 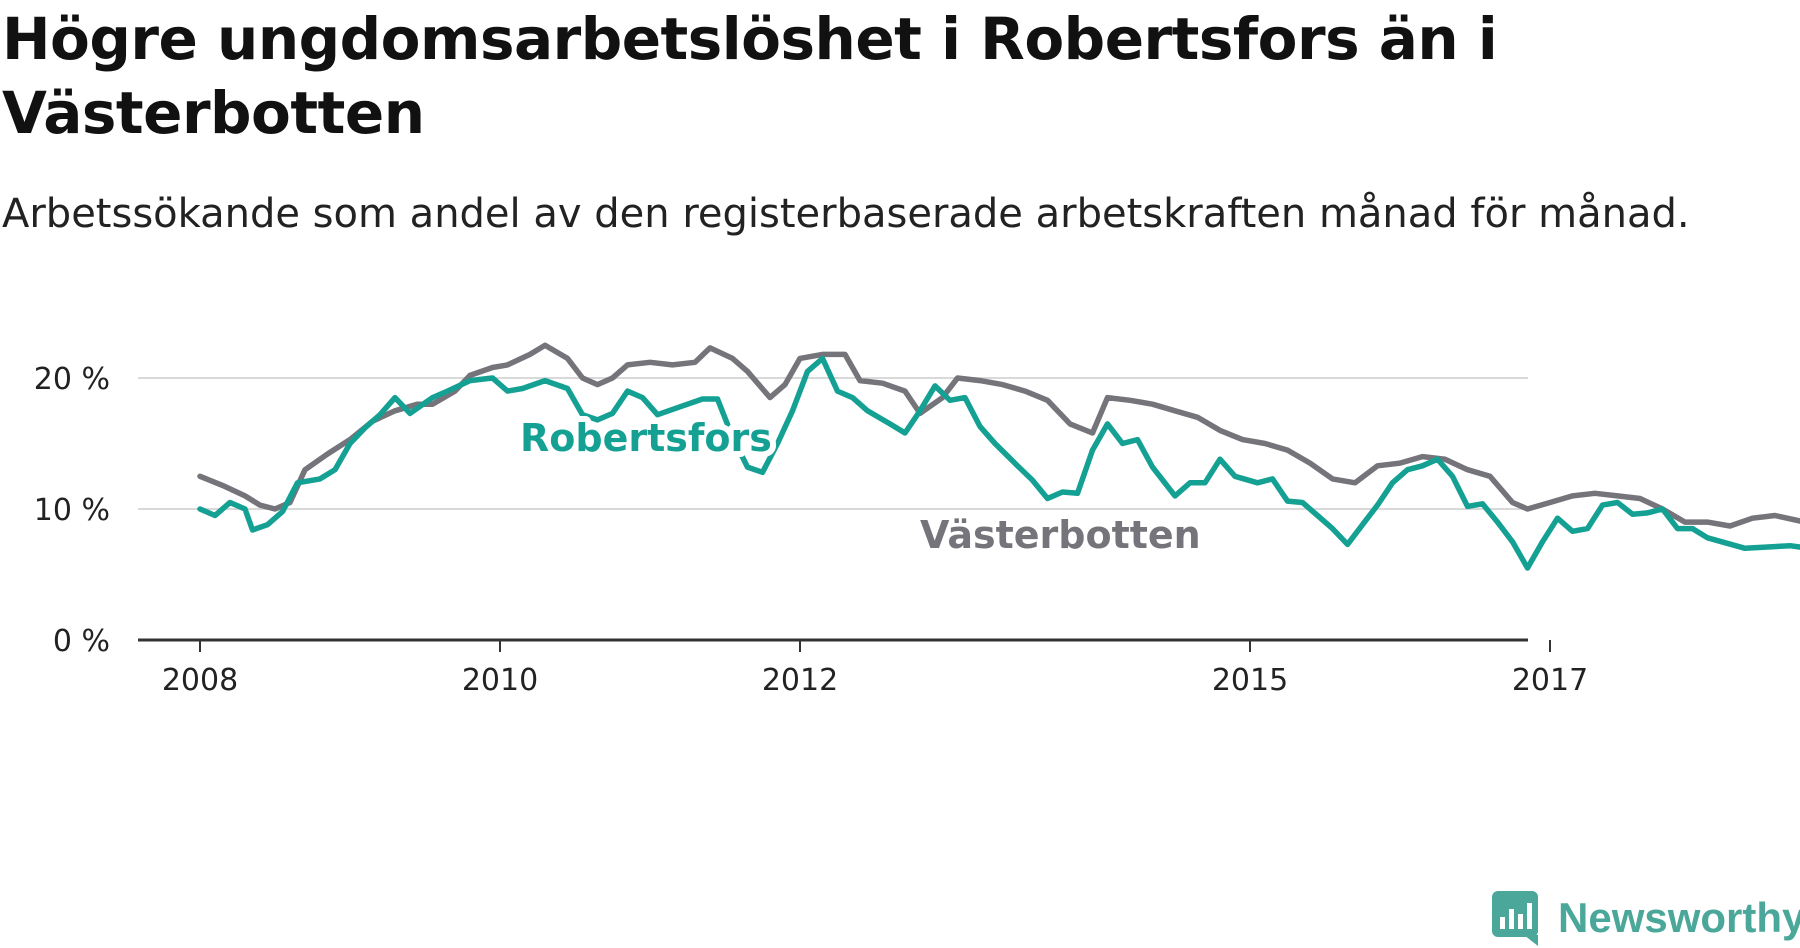 What do you see at coordinates (1060, 535) in the screenshot?
I see `series-label-vasterbotten: Västerbotten` at bounding box center [1060, 535].